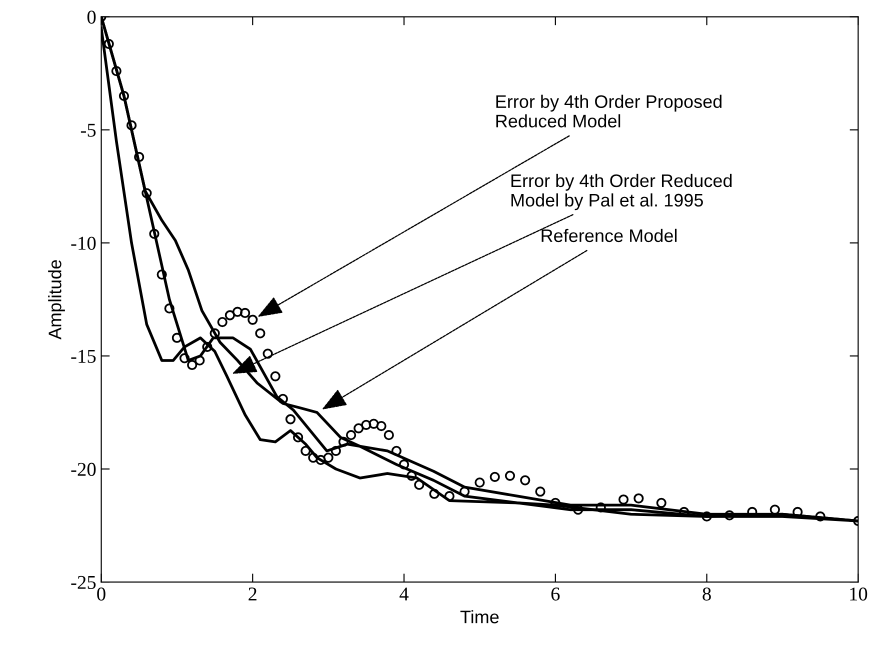 The image size is (873, 646). I want to click on y-tick-label: -15, so click(83, 356).